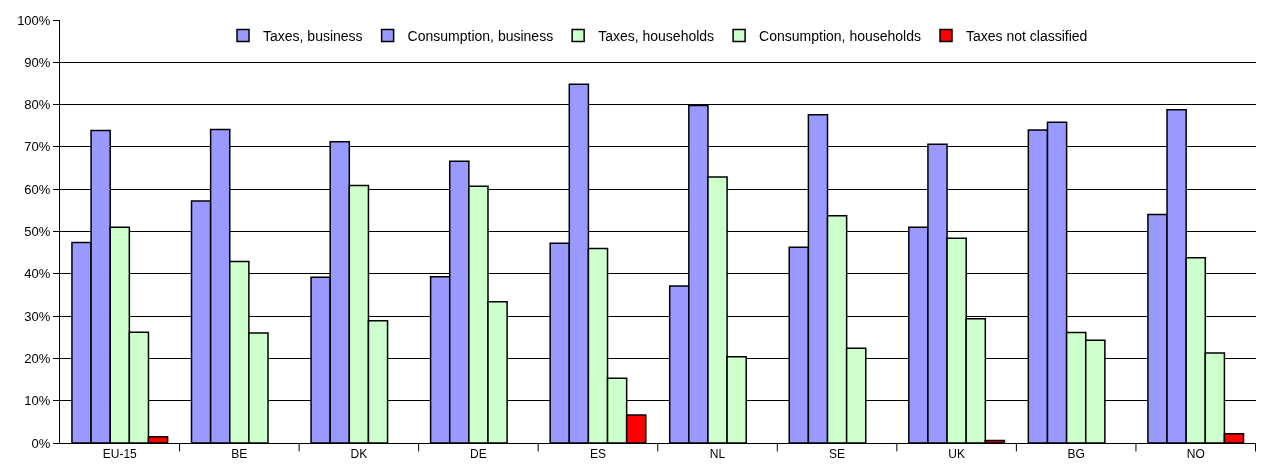 The height and width of the screenshot is (473, 1264). Describe the element at coordinates (656, 36) in the screenshot. I see `legend-label: Taxes, households` at that location.